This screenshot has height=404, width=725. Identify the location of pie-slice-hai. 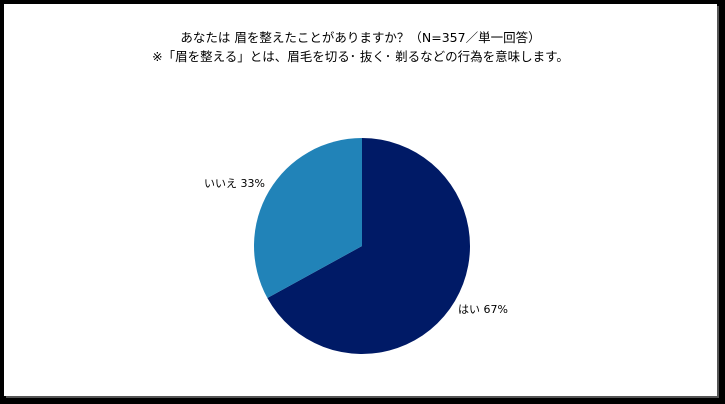
(368, 246).